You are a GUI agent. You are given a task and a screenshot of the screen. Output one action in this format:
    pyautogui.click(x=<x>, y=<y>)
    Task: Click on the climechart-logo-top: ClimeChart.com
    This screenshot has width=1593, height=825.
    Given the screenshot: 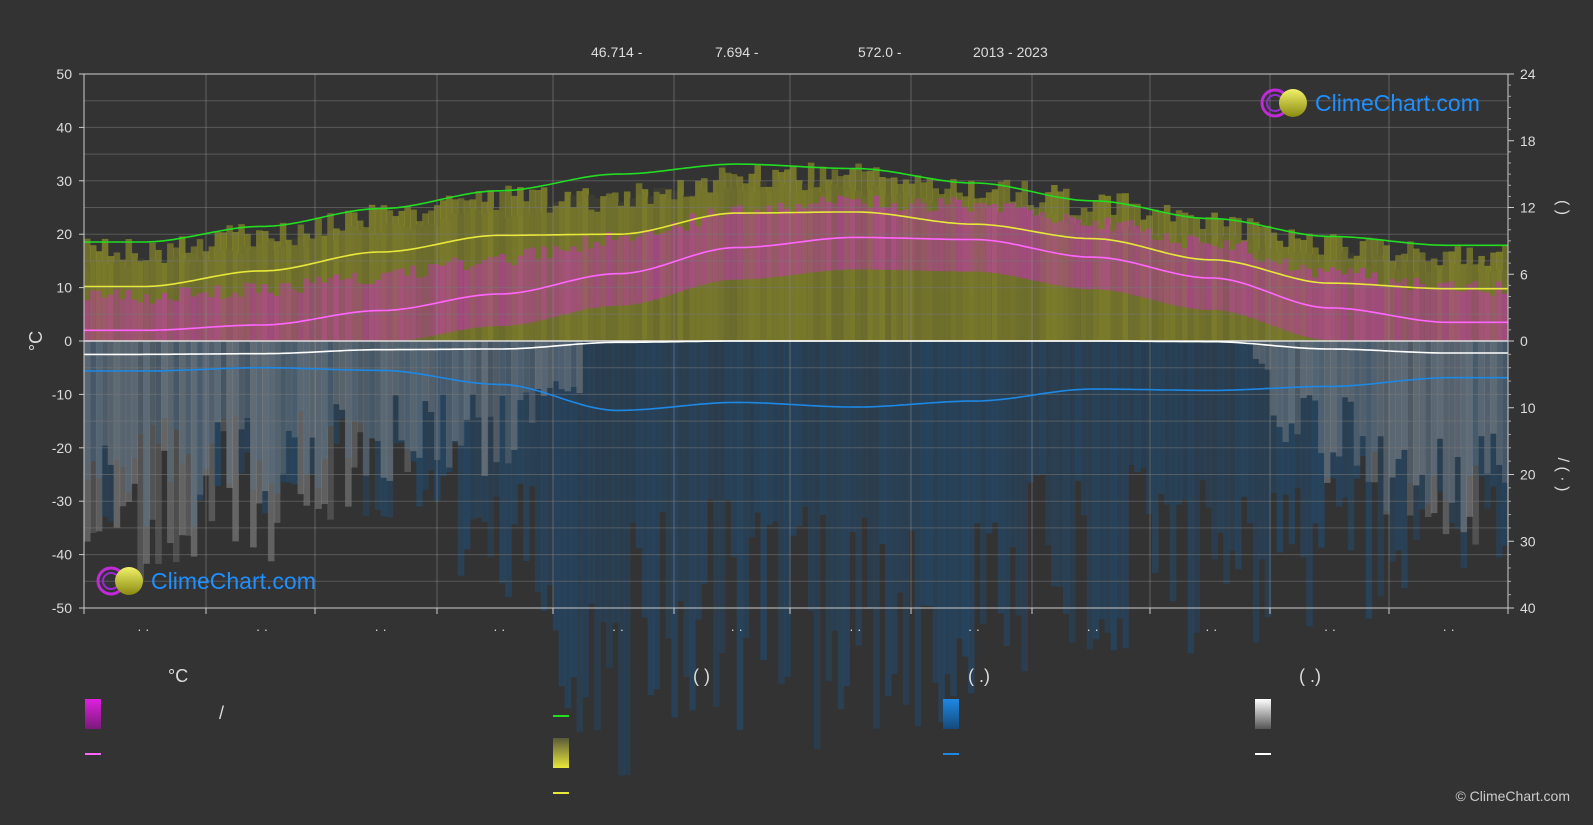 What is the action you would take?
    pyautogui.click(x=1369, y=103)
    